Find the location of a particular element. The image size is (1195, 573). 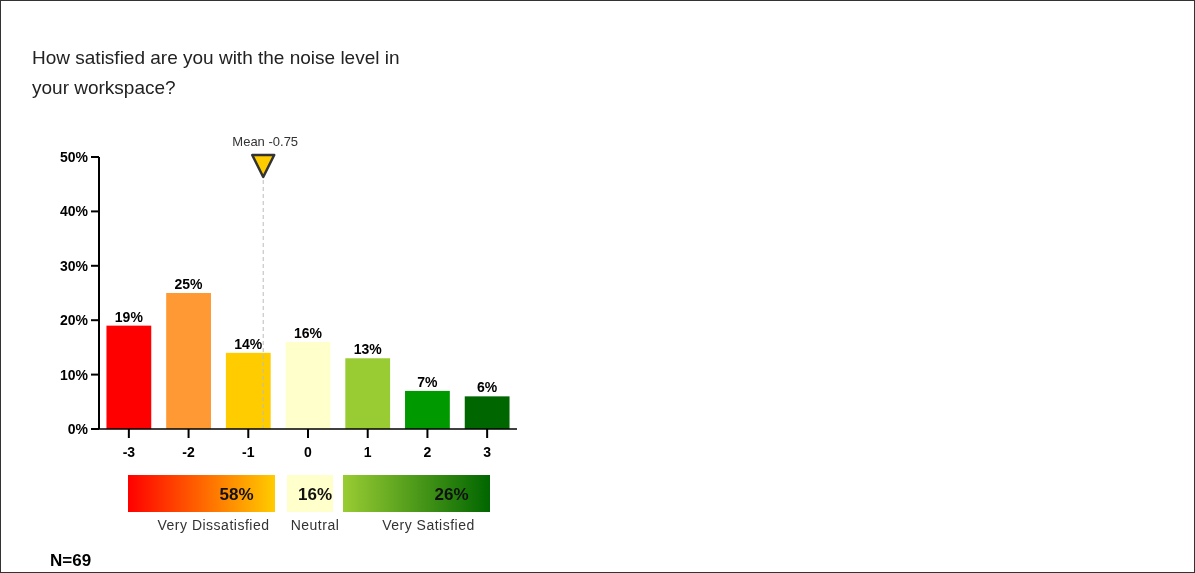

category-label: Very Satisfied is located at coordinates (428, 525).